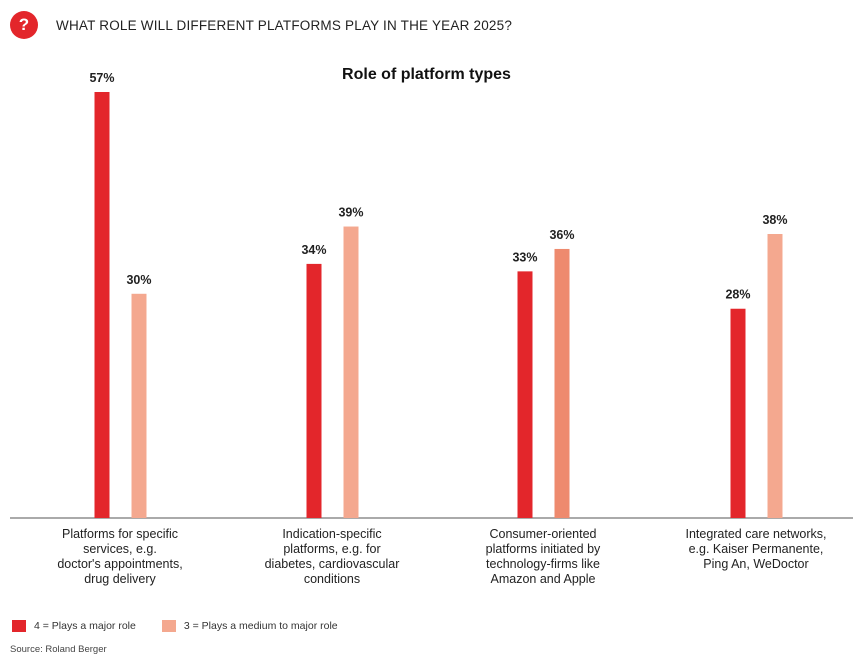 The image size is (853, 656). Describe the element at coordinates (332, 564) in the screenshot. I see `category-label-line: diabetes, cardiovascular` at that location.